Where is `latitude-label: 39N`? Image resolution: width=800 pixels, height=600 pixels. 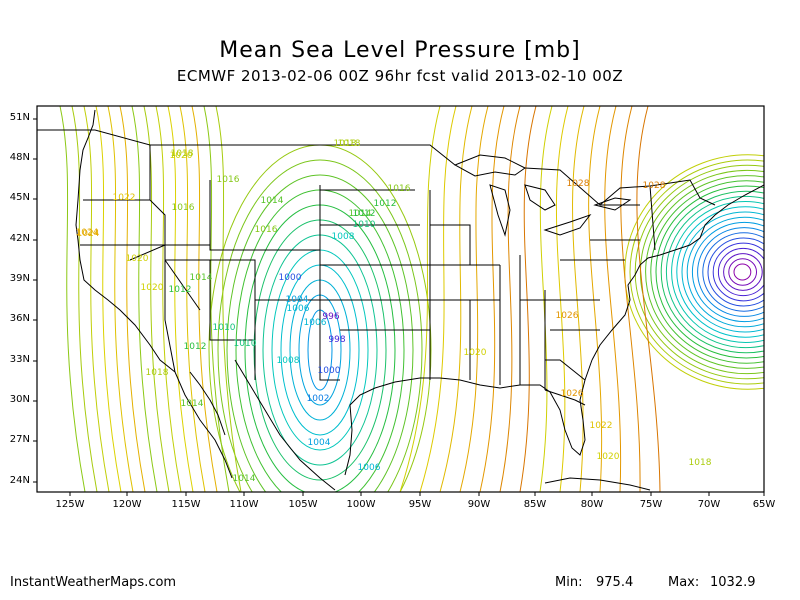
latitude-label: 39N is located at coordinates (19, 278).